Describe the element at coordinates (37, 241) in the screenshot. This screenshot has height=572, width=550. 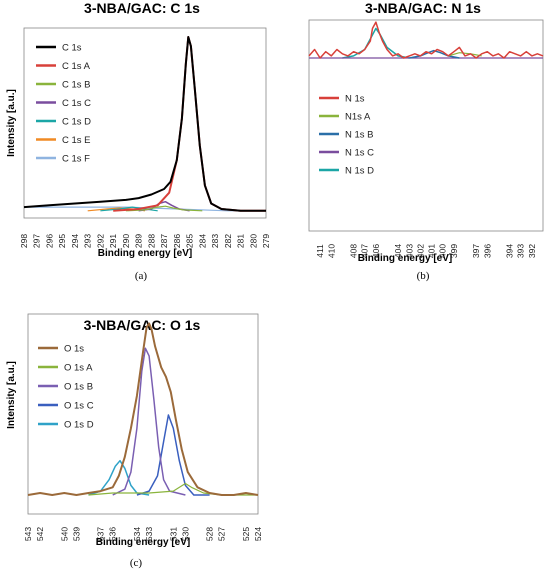
I see `x-tick-label: 297` at that location.